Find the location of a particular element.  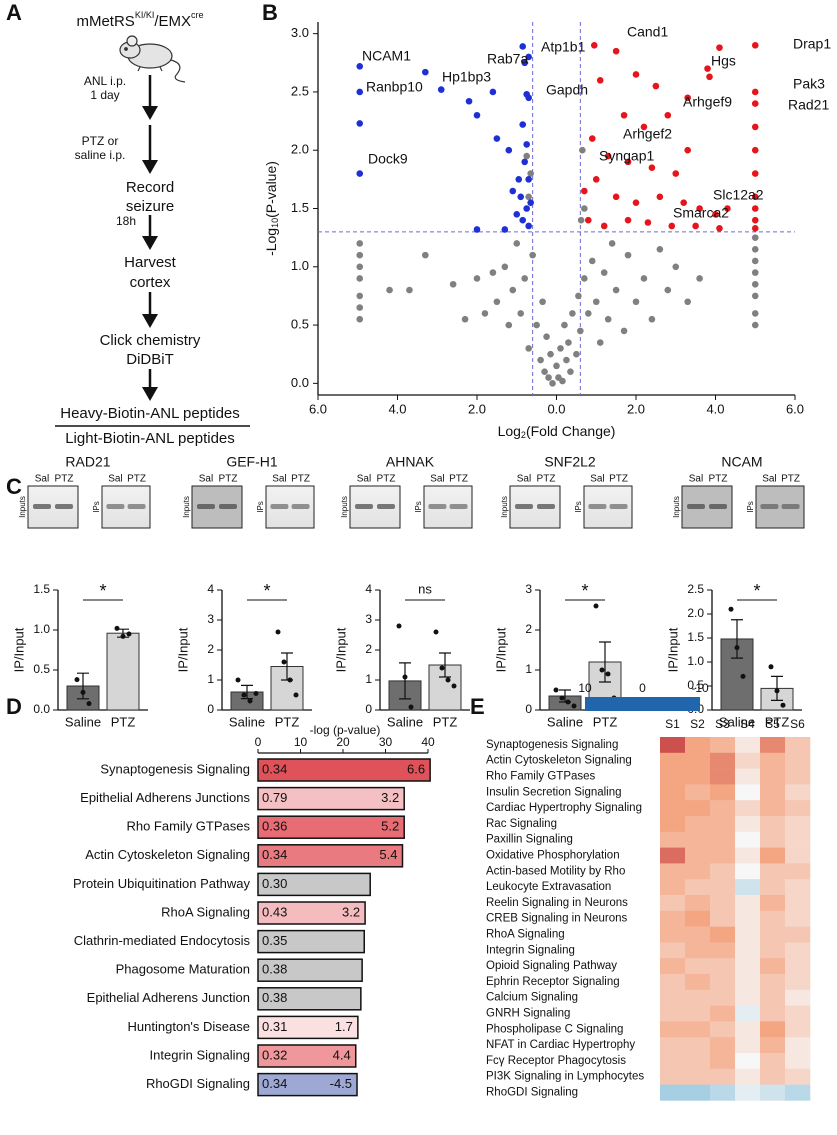

row-label: GNRH Signaling is located at coordinates (528, 1014).